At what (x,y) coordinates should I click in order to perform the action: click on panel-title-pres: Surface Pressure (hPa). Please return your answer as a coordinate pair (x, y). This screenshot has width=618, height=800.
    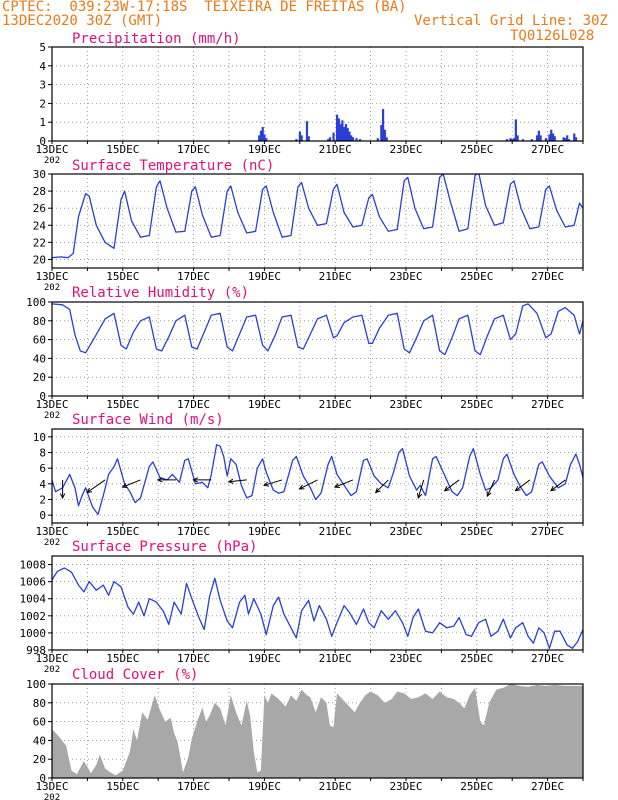
    Looking at the image, I should click on (164, 547).